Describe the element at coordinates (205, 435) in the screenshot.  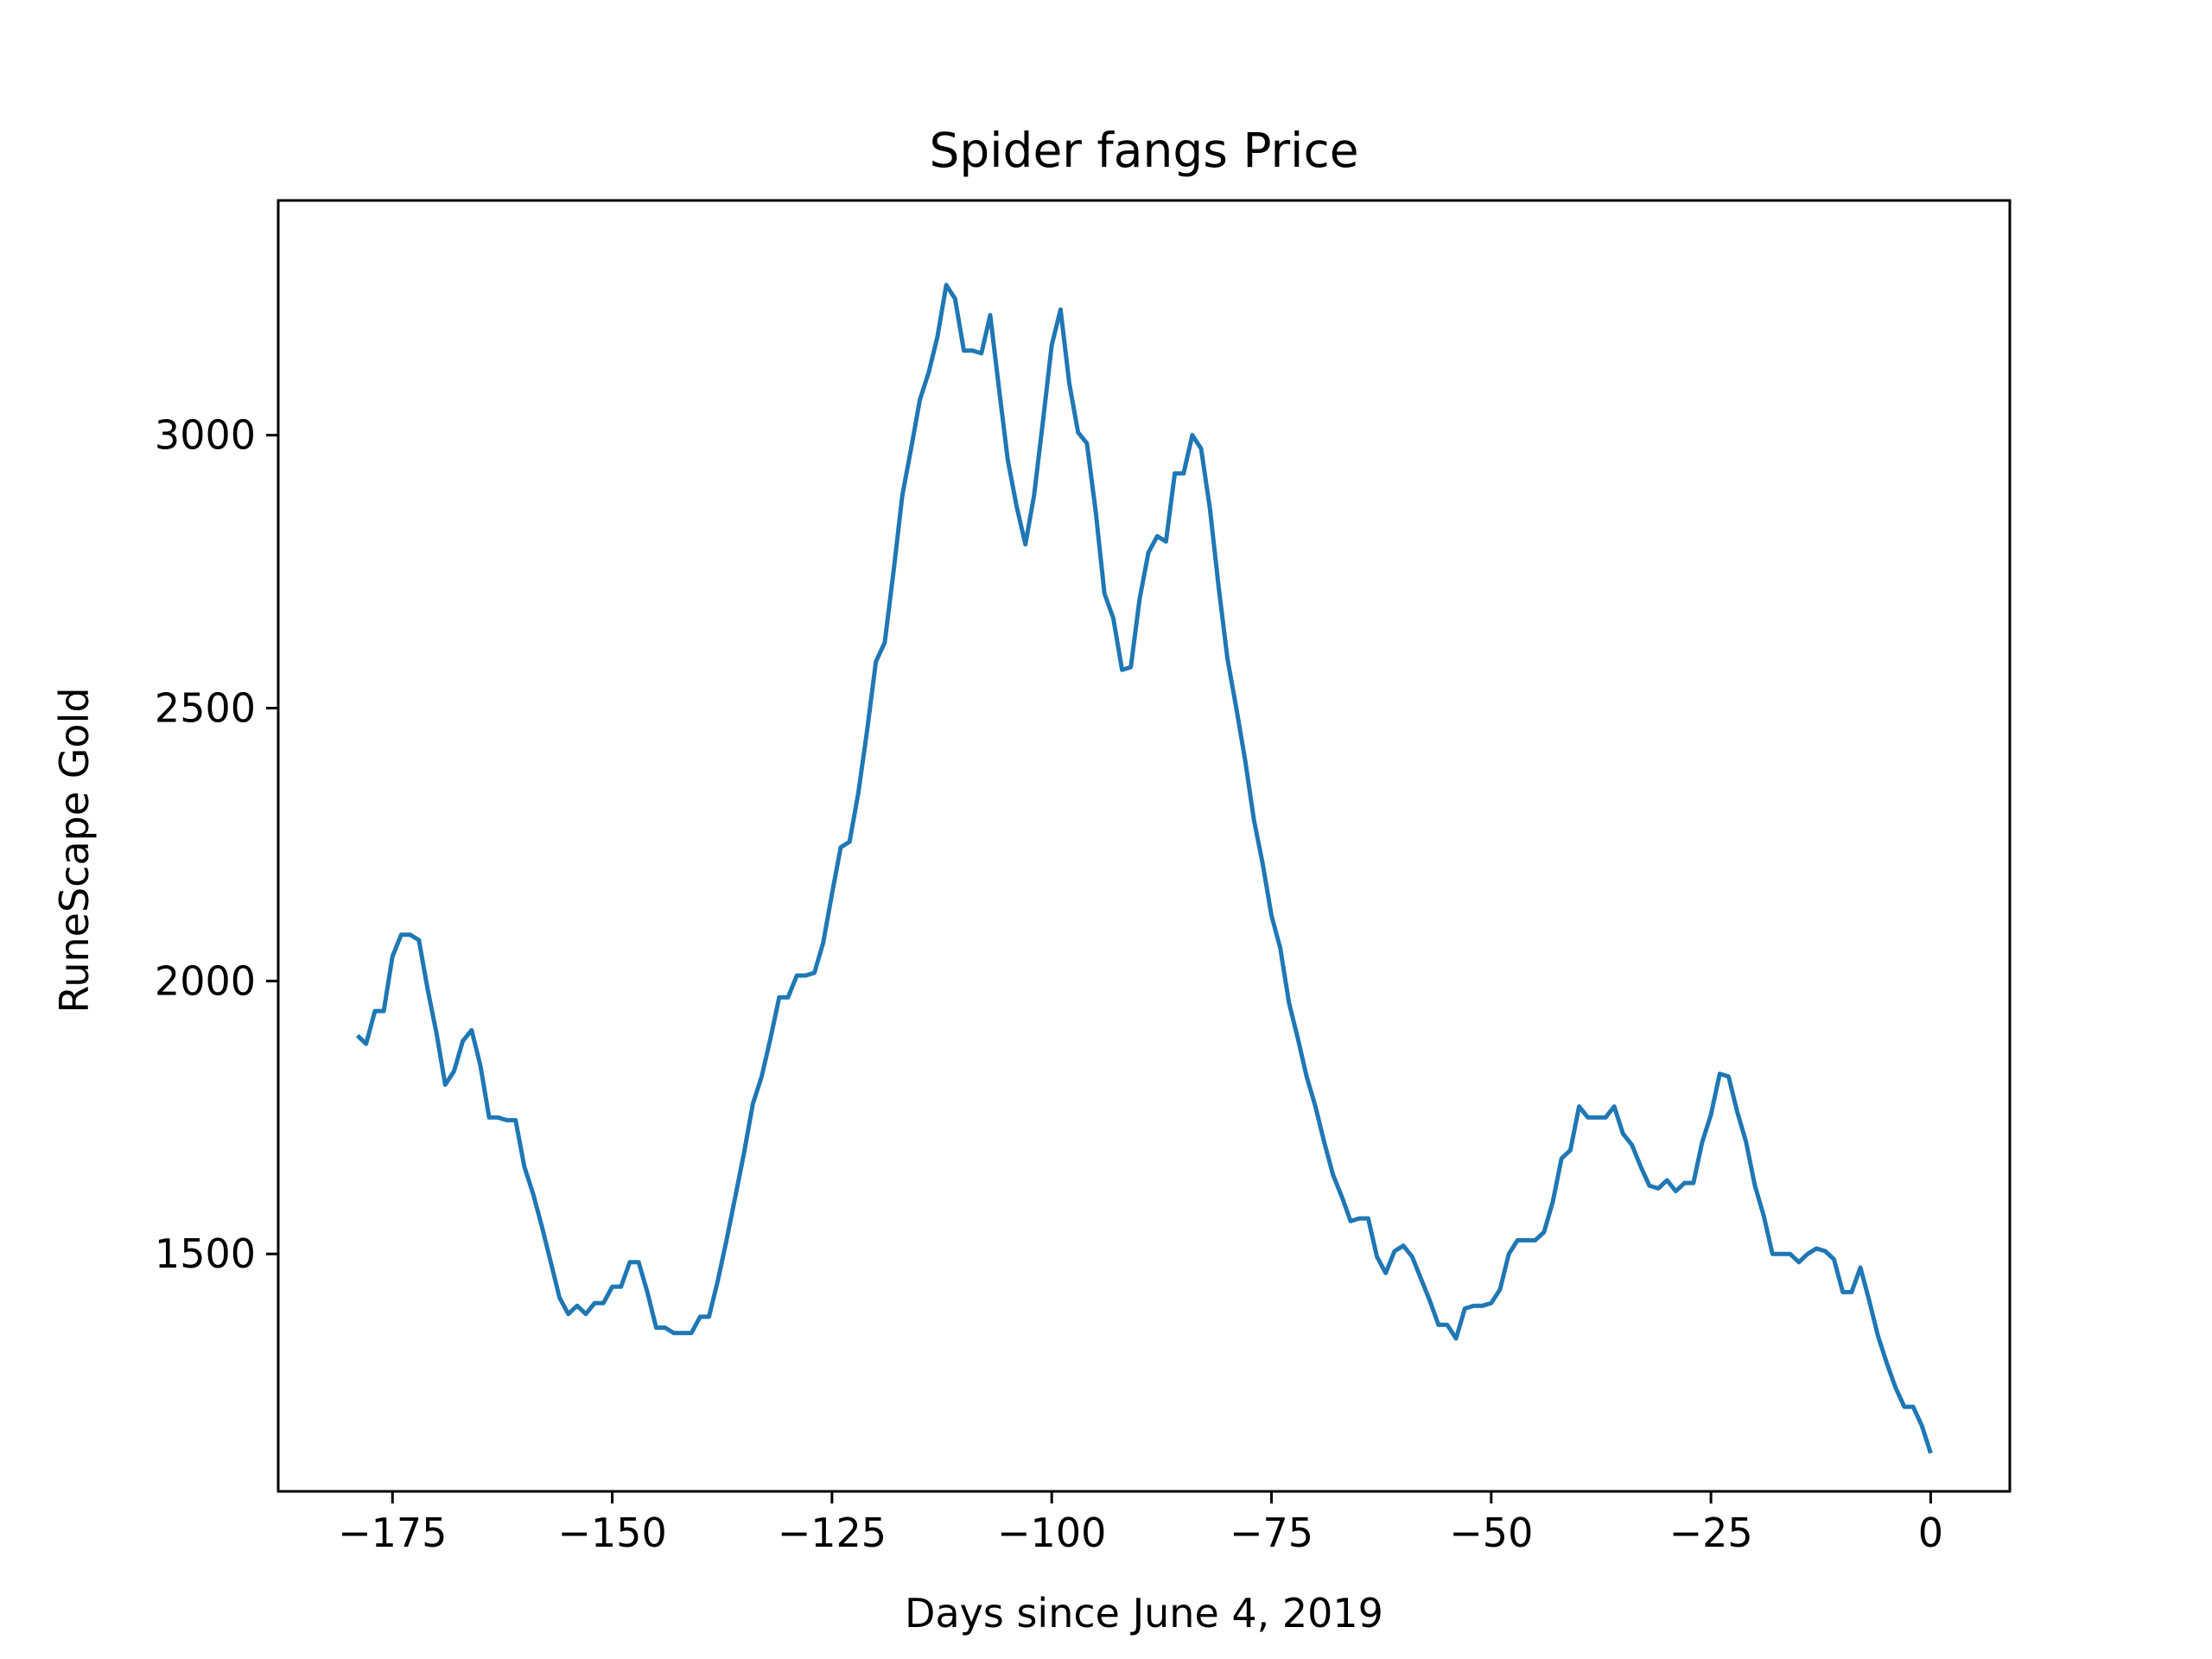
I see `y-tick-label: 3000` at that location.